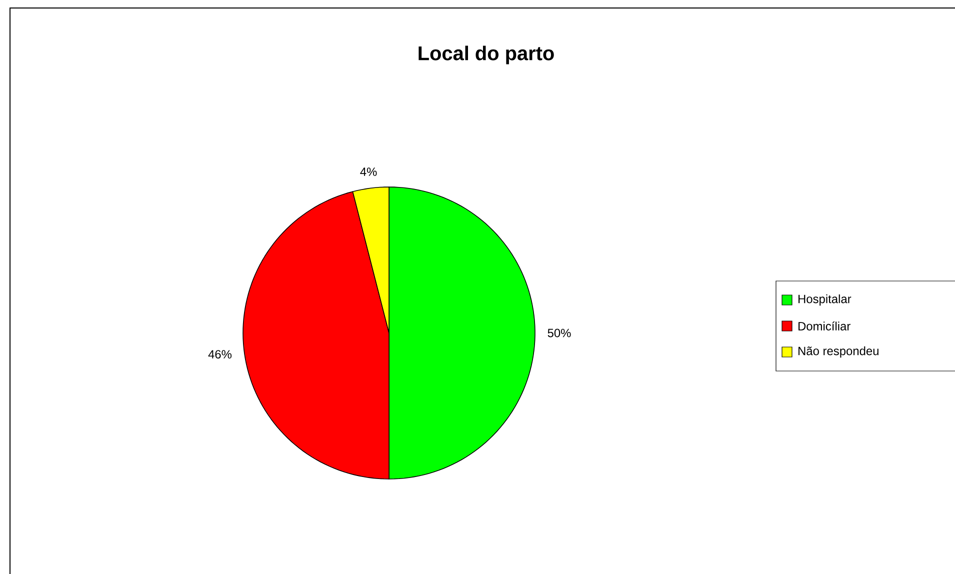  I want to click on data-label: 46%, so click(220, 354).